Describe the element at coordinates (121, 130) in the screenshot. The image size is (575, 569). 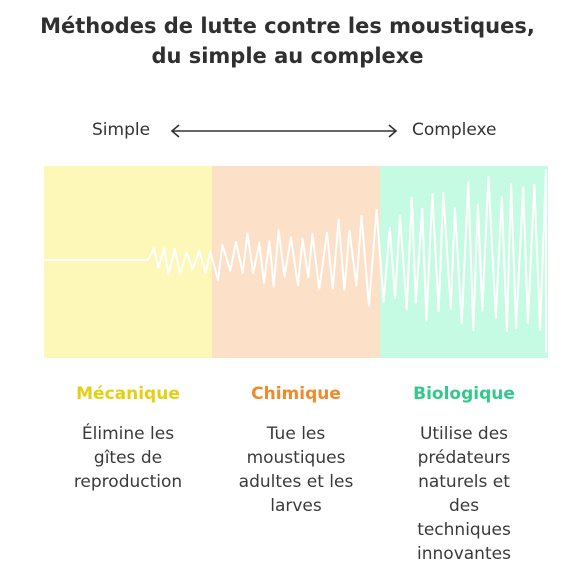
I see `scale-label-simple: Simple` at that location.